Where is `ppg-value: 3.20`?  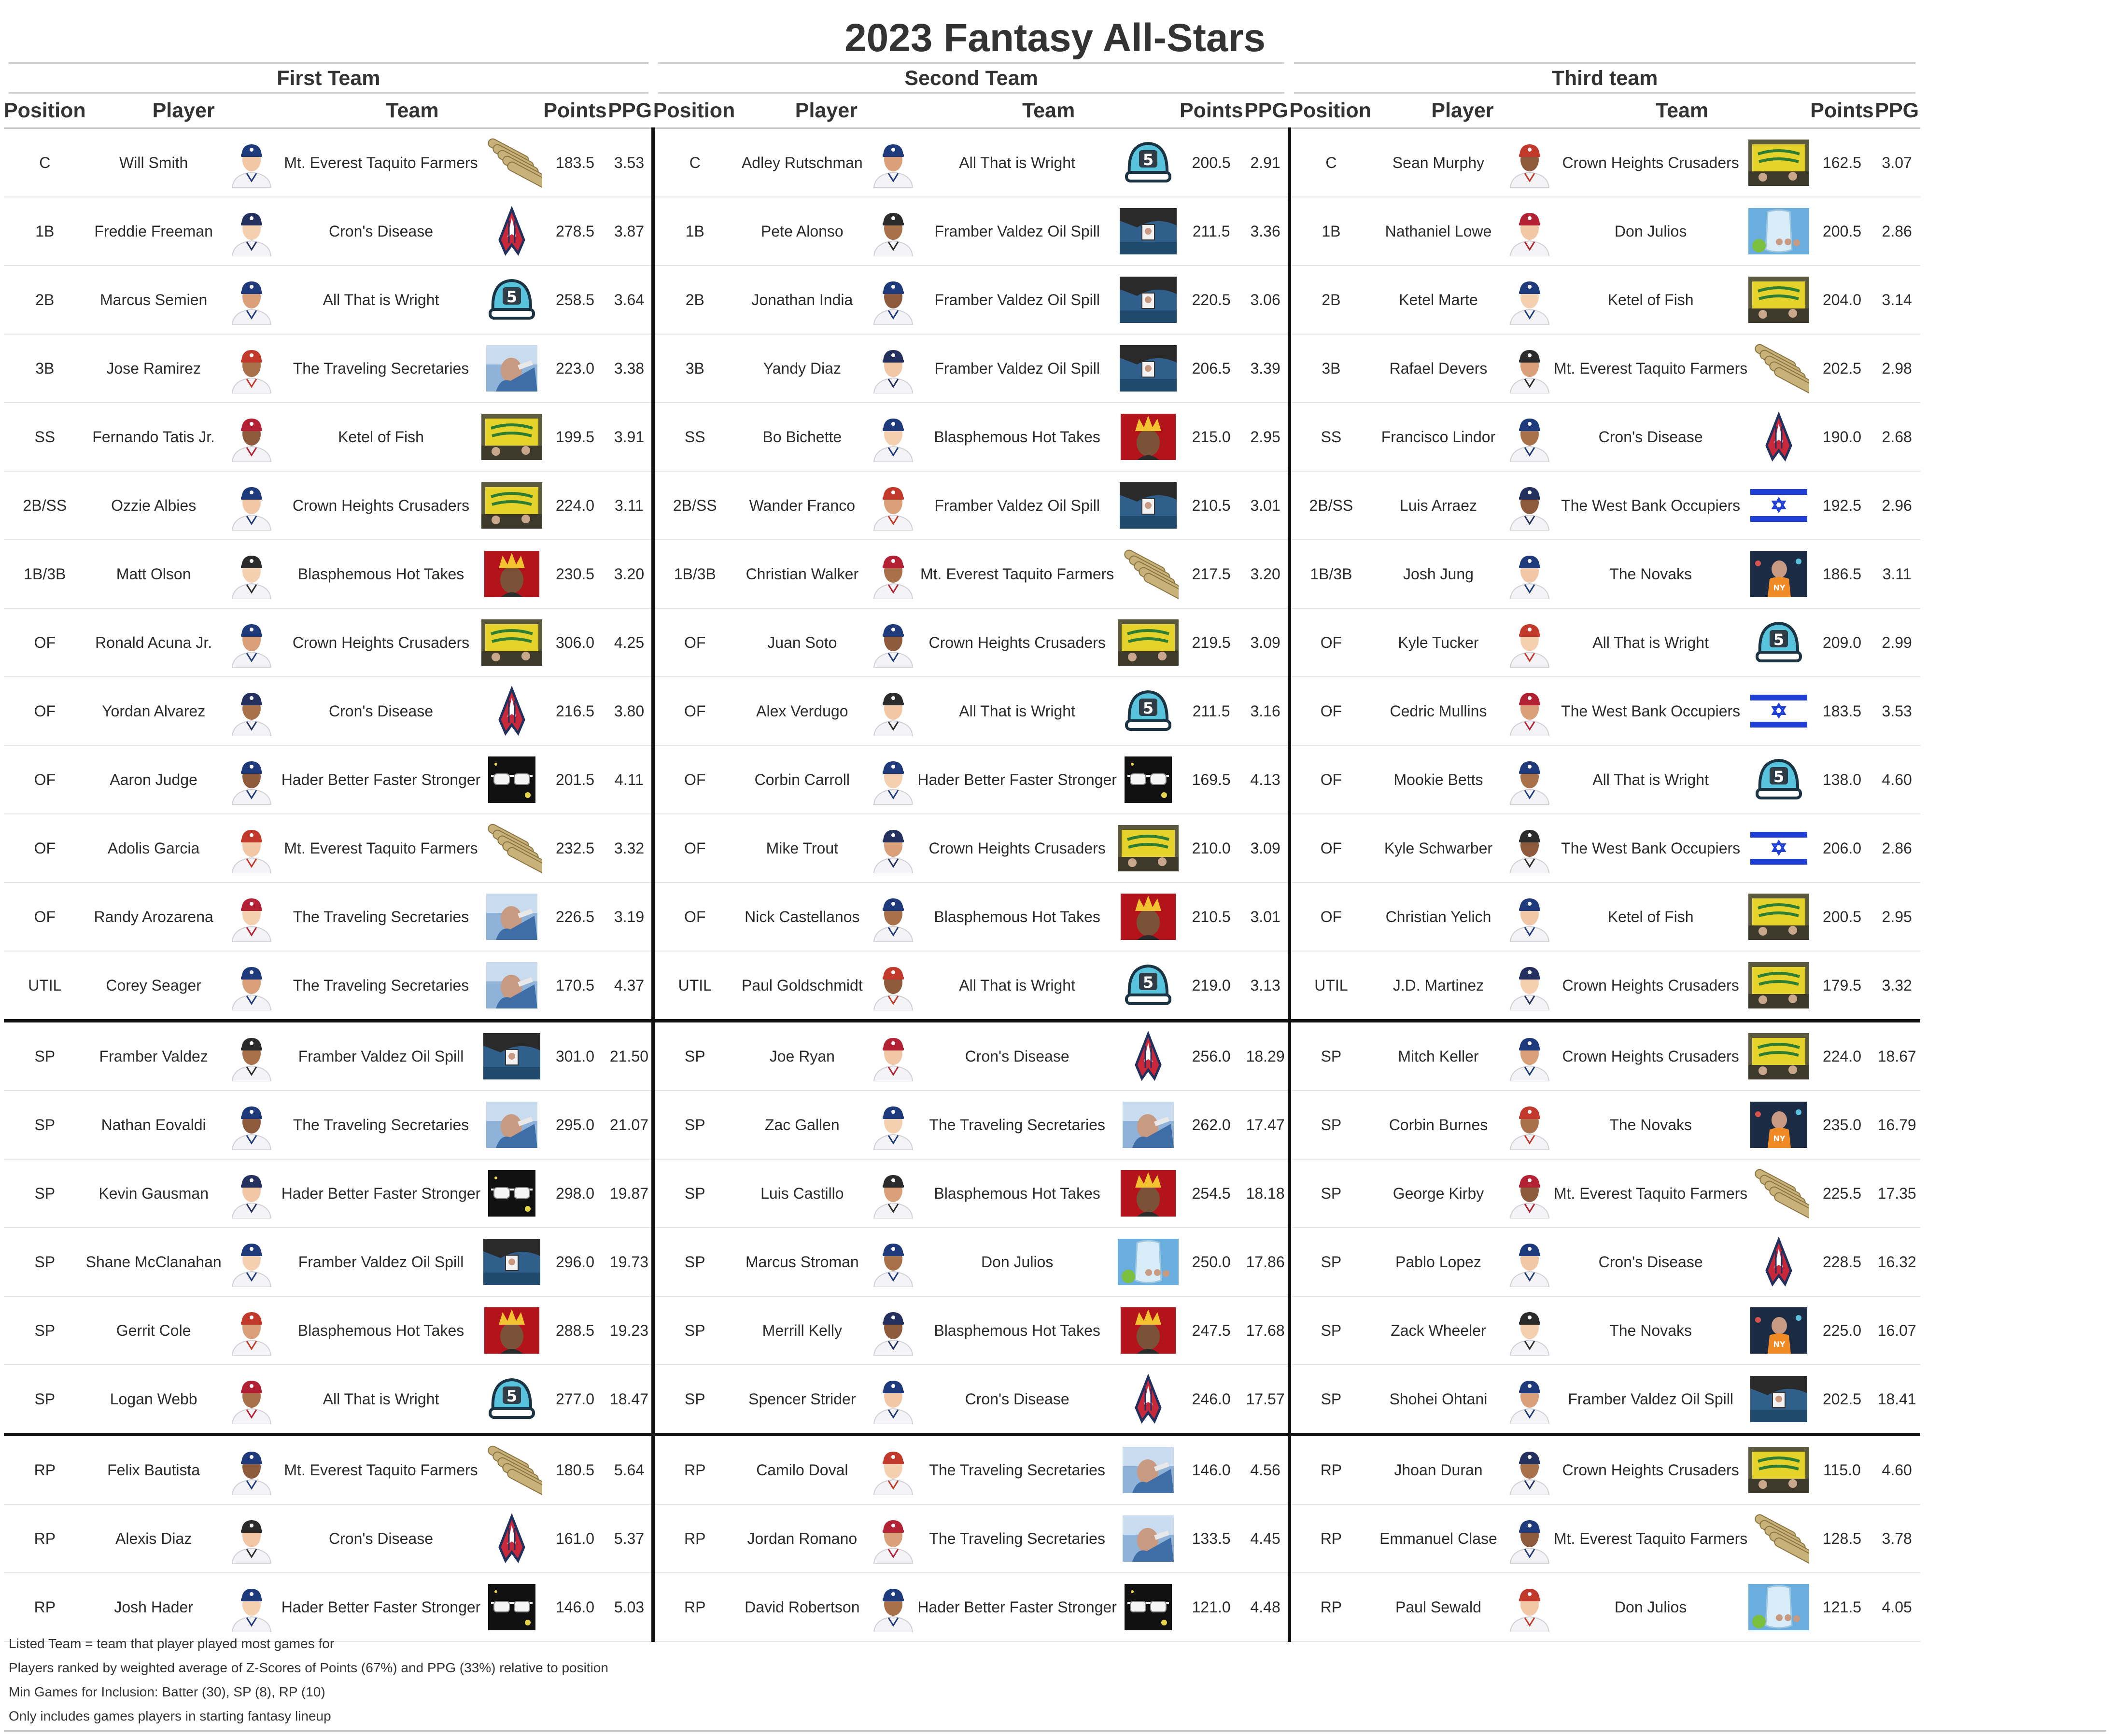 ppg-value: 3.20 is located at coordinates (629, 575).